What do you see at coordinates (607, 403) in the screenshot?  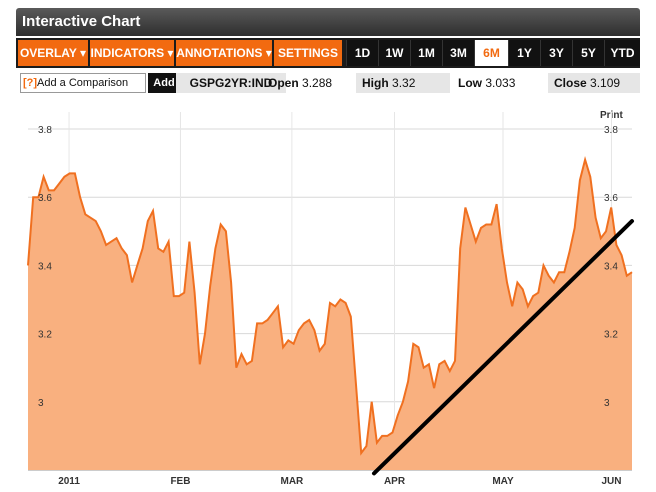 I see `y-tick-label-right: 3` at bounding box center [607, 403].